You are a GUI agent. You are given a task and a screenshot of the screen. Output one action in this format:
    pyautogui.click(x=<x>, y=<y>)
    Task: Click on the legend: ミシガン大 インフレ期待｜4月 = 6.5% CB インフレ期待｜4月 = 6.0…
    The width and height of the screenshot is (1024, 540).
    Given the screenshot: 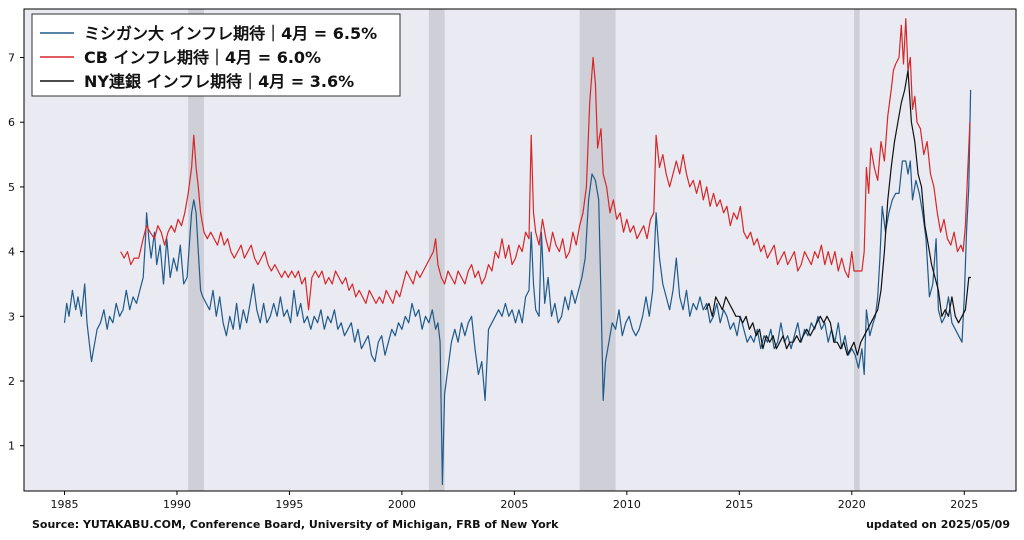 What is the action you would take?
    pyautogui.click(x=216, y=55)
    